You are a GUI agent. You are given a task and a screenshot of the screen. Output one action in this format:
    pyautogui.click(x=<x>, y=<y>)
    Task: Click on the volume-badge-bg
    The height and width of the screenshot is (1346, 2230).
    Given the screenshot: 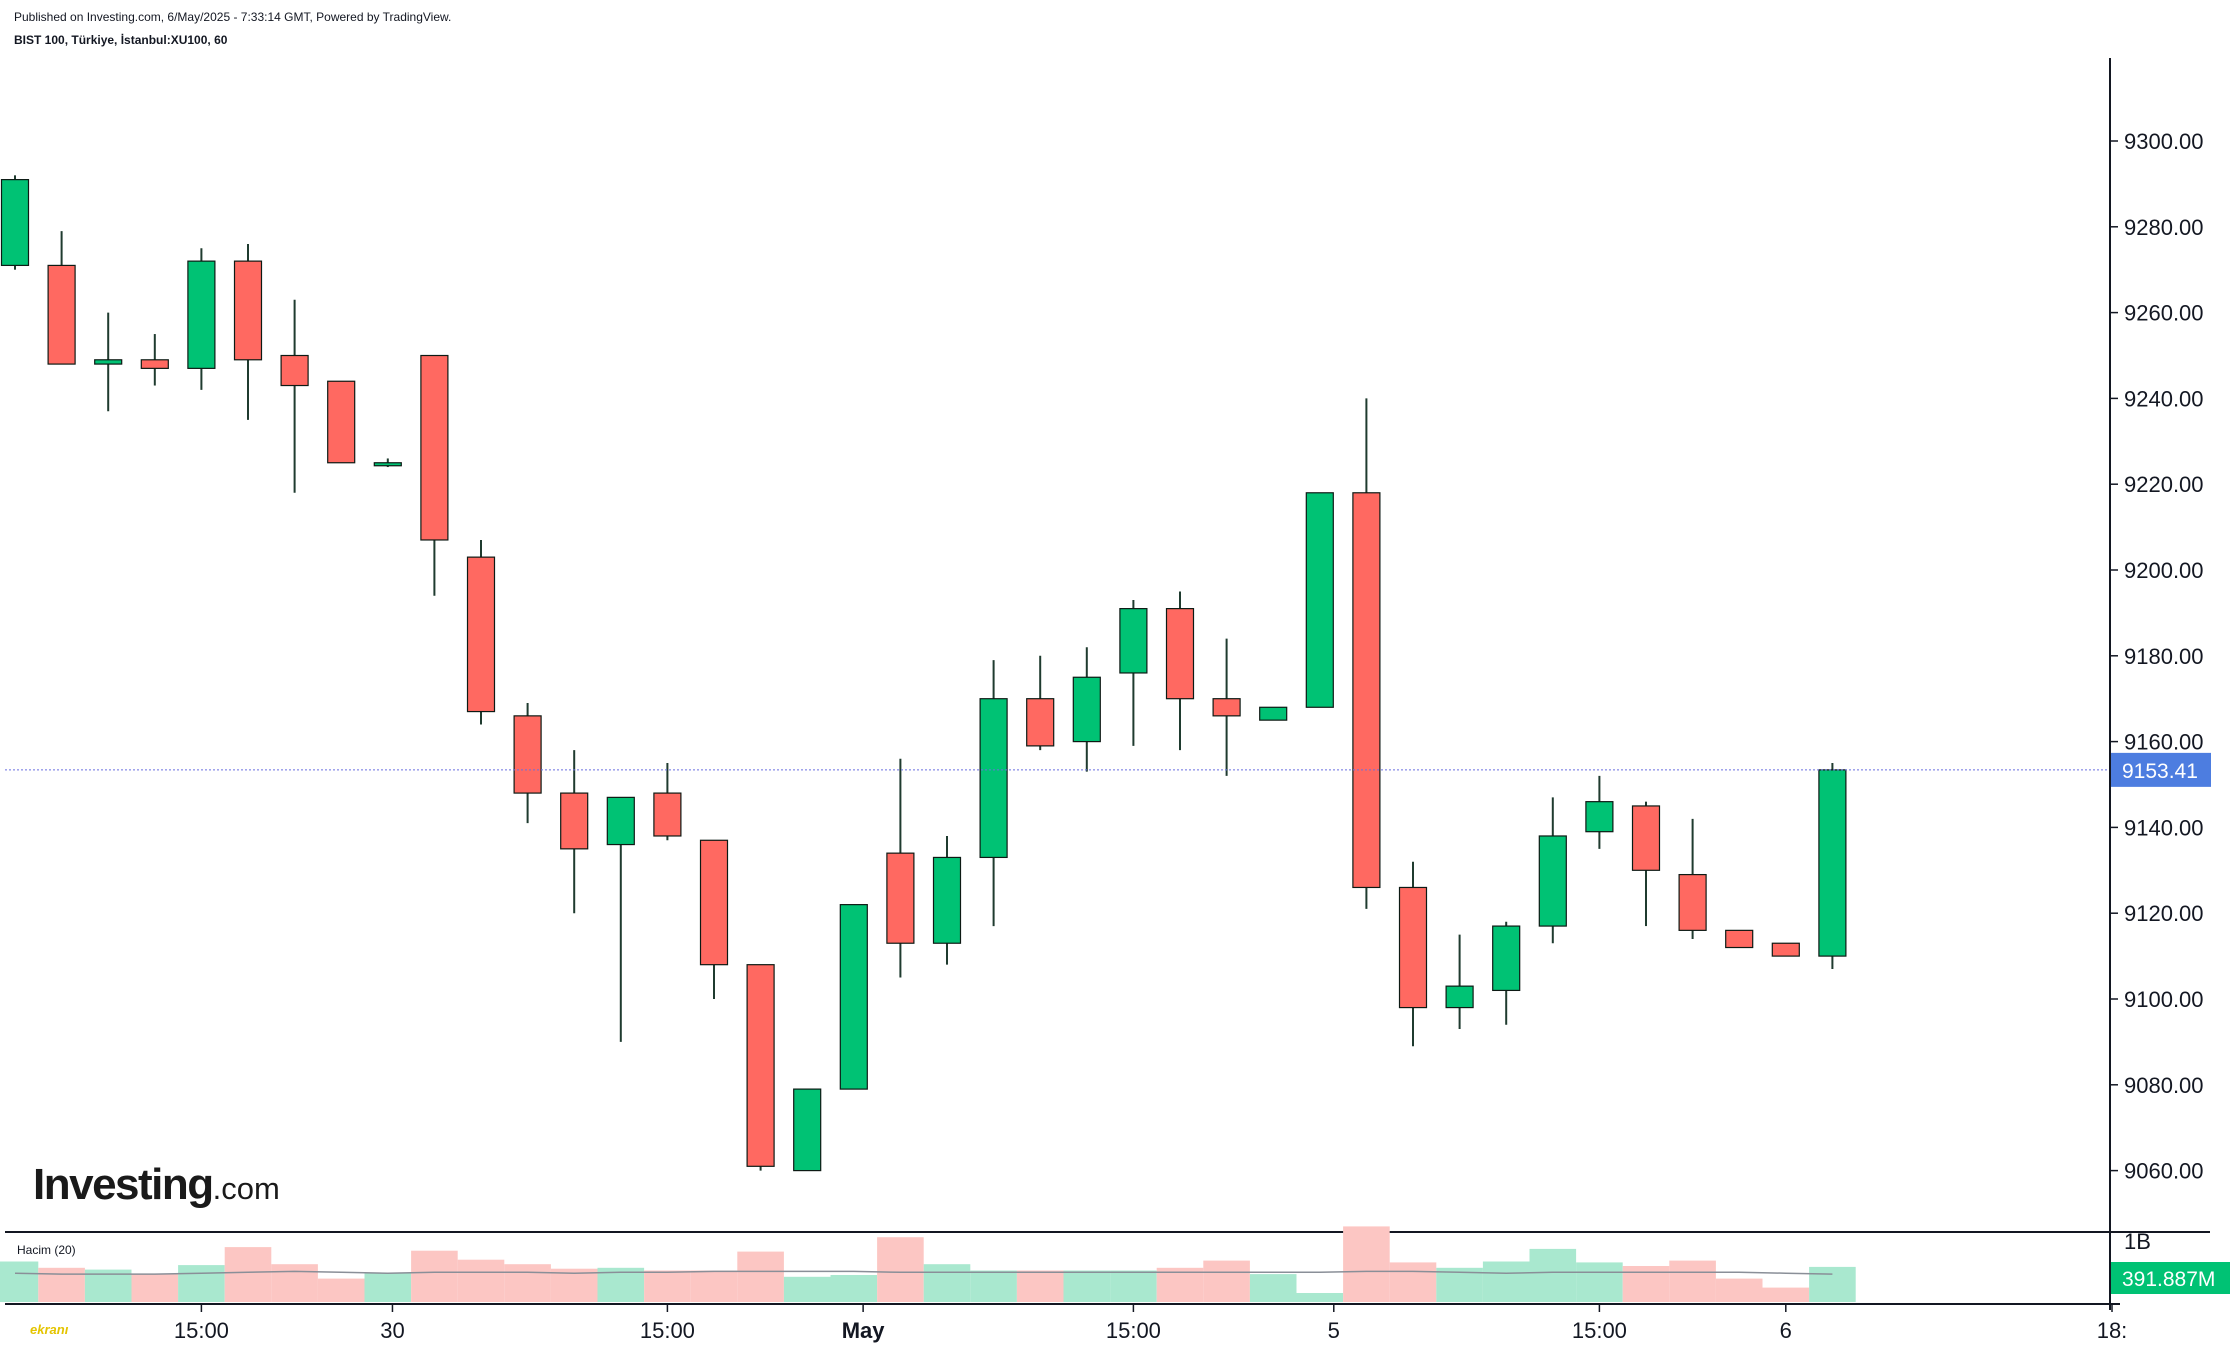 What is the action you would take?
    pyautogui.click(x=2170, y=1278)
    